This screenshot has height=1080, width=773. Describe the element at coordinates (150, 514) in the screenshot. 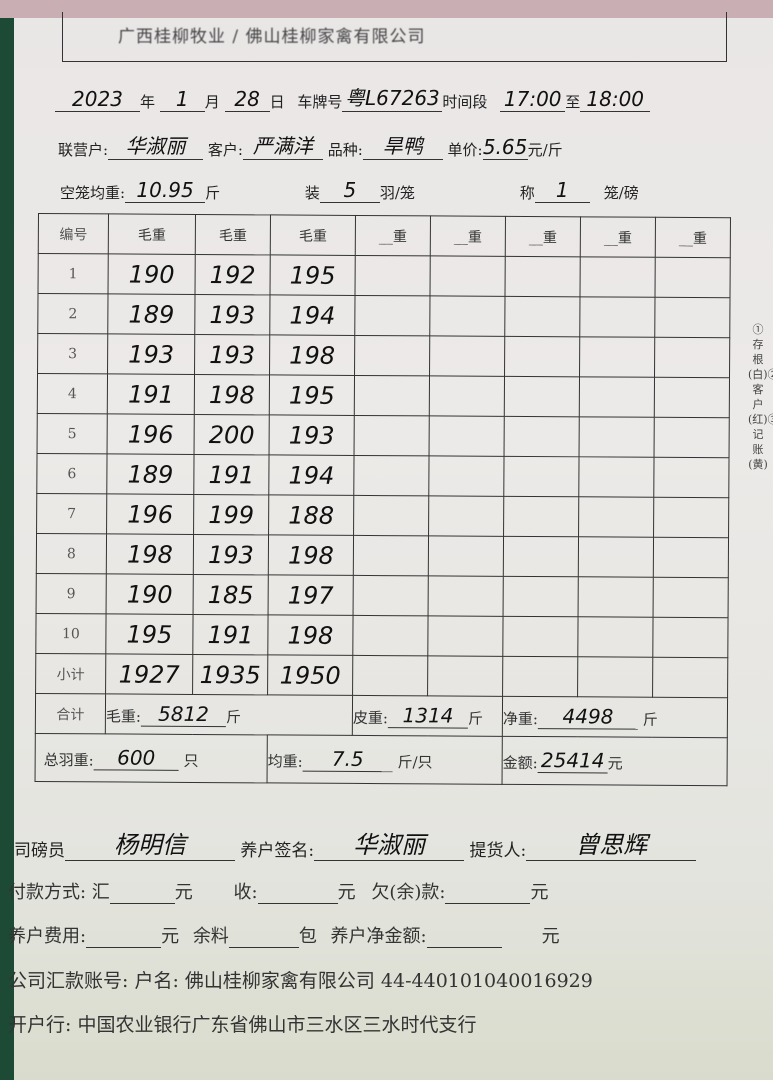

I see `weight-cell: 196` at that location.